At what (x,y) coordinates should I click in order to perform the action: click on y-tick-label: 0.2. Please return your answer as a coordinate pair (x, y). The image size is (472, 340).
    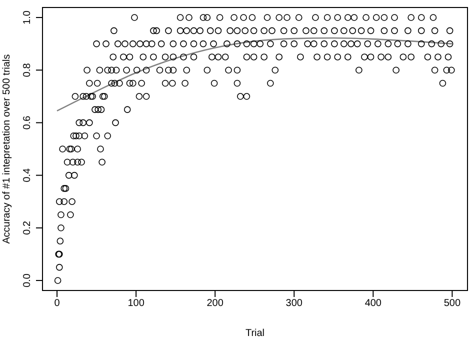
    Looking at the image, I should click on (27, 227).